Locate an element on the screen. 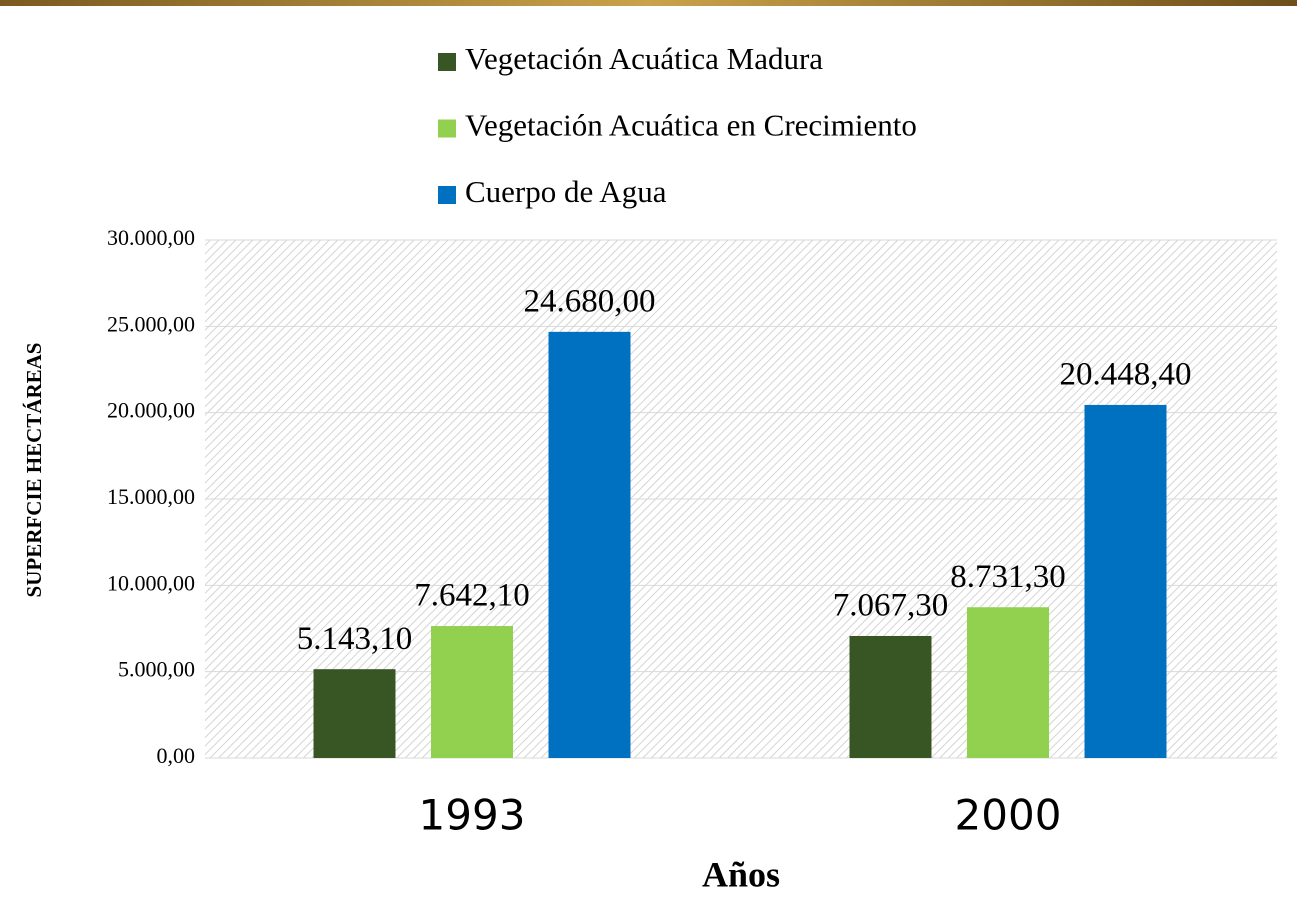  y-tick-label: 10.000,00 is located at coordinates (151, 582).